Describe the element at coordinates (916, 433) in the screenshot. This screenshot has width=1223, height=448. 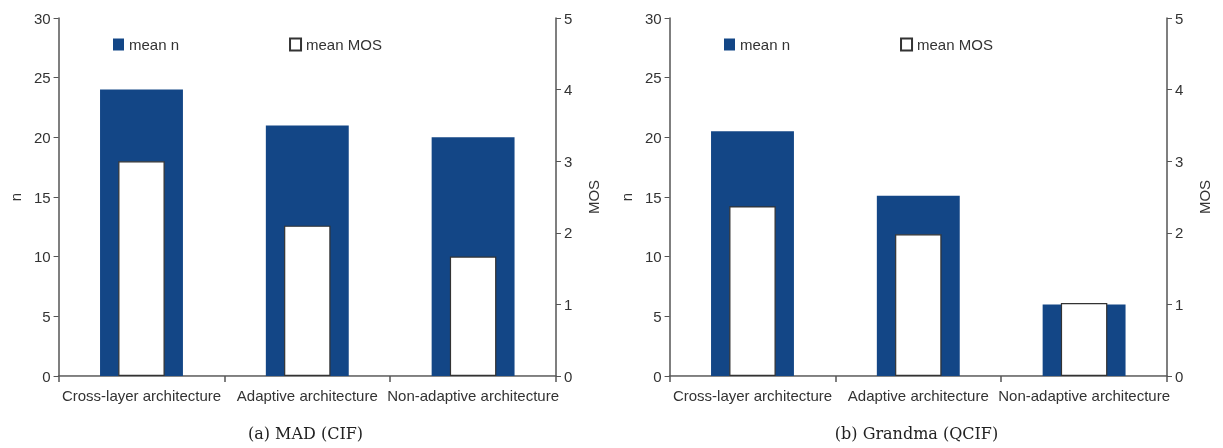
I see `text: (b) Grandma (QCIF)` at that location.